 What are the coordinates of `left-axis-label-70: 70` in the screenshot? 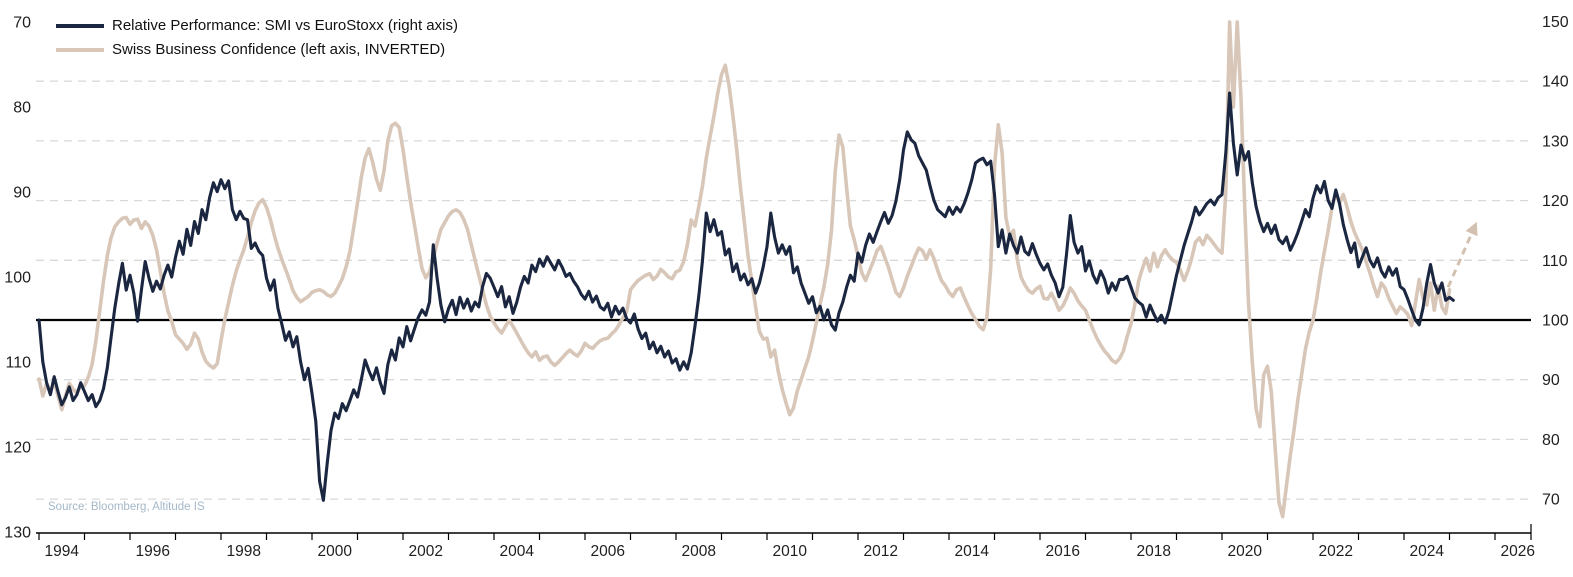 It's located at (22, 23).